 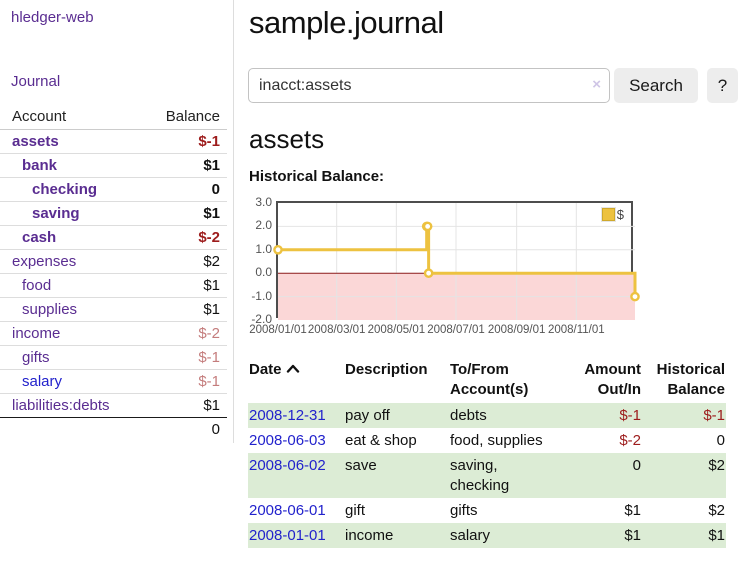 I want to click on x-axis-tick-label: 2008/03/01, so click(x=336, y=330).